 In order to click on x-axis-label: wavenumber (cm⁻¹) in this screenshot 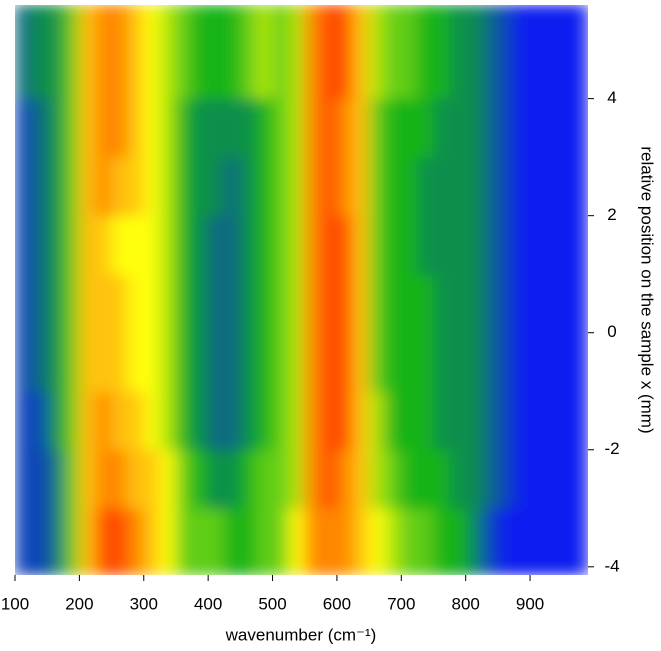, I will do `click(301, 634)`.